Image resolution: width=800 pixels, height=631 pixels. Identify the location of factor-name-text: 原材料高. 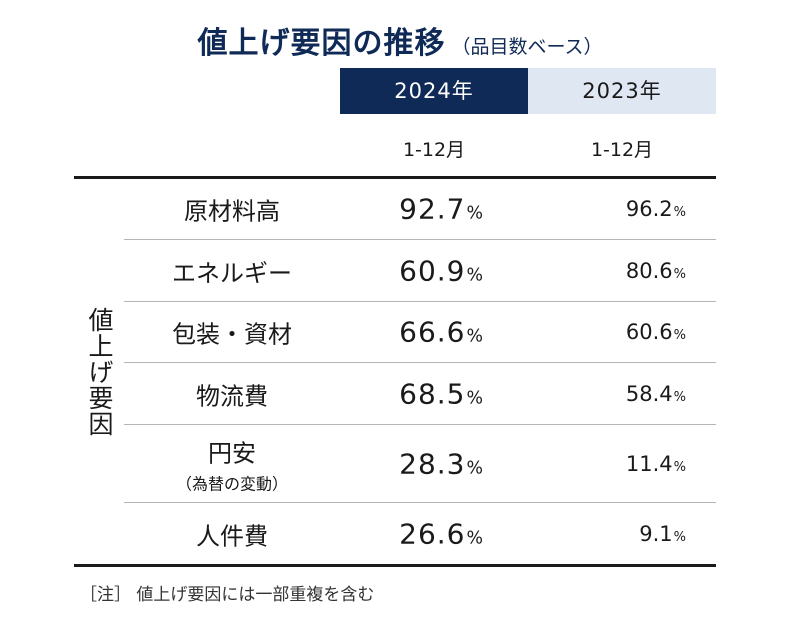
(232, 211).